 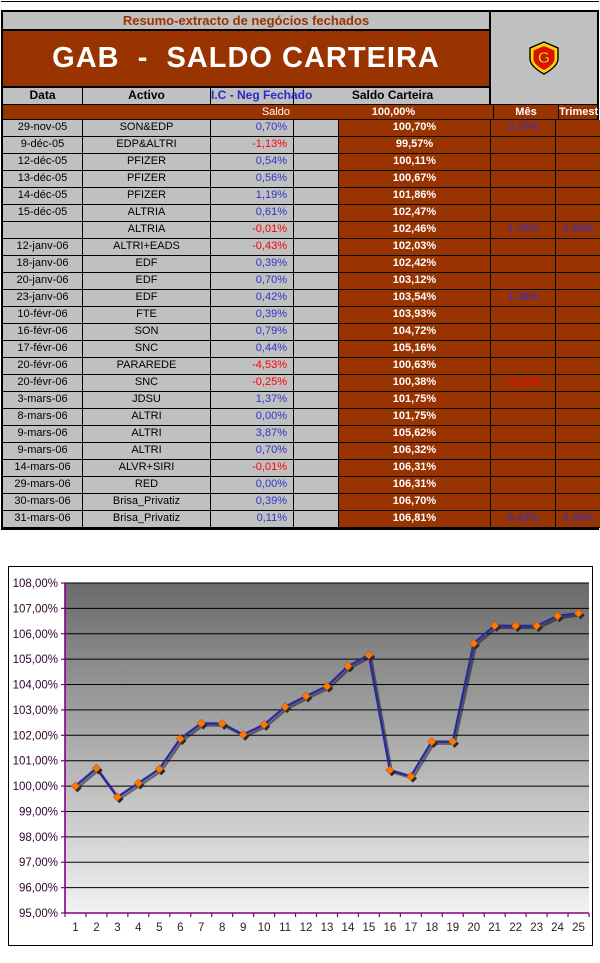 What do you see at coordinates (252, 179) in the screenshot?
I see `cell-ic-value: 0,56%` at bounding box center [252, 179].